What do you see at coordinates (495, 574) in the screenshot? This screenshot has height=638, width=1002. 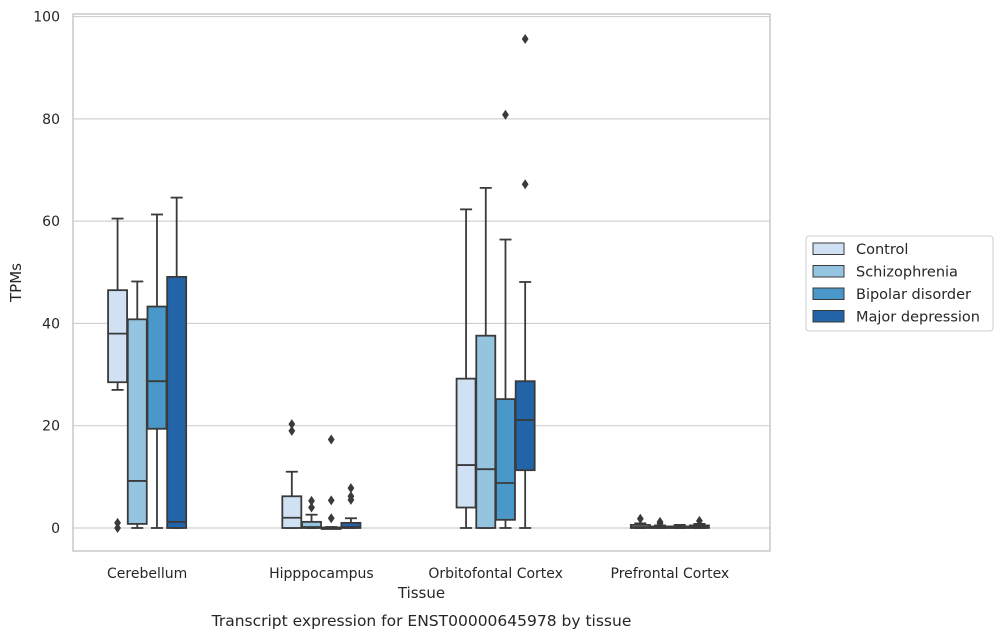 I see `x-tick-label-orbitofontal-cortex: Orbitofontal Cortex` at bounding box center [495, 574].